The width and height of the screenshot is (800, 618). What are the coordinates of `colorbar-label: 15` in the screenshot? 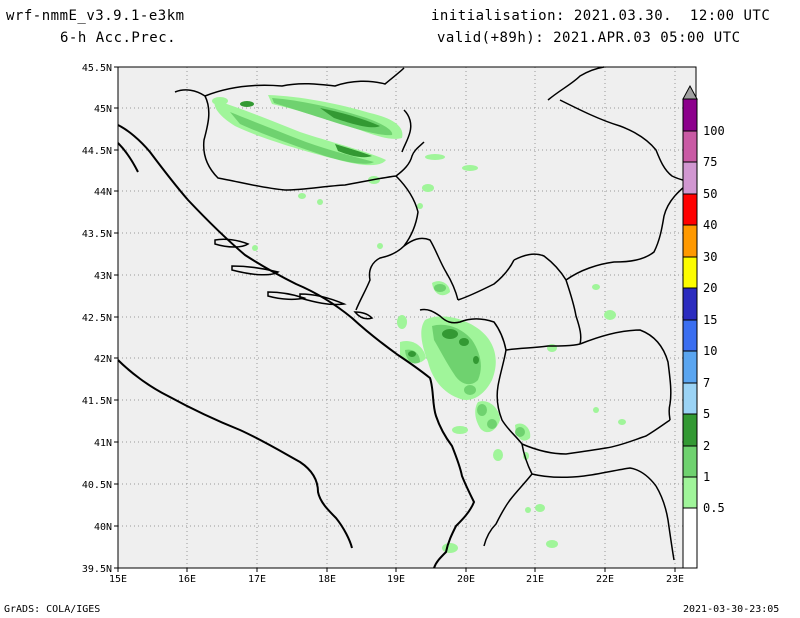 It's located at (710, 320).